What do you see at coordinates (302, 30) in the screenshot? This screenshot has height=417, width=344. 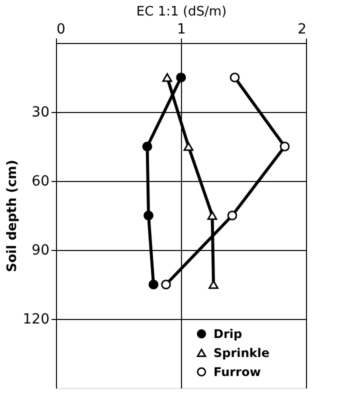 I see `x-tick-label: 2` at bounding box center [302, 30].